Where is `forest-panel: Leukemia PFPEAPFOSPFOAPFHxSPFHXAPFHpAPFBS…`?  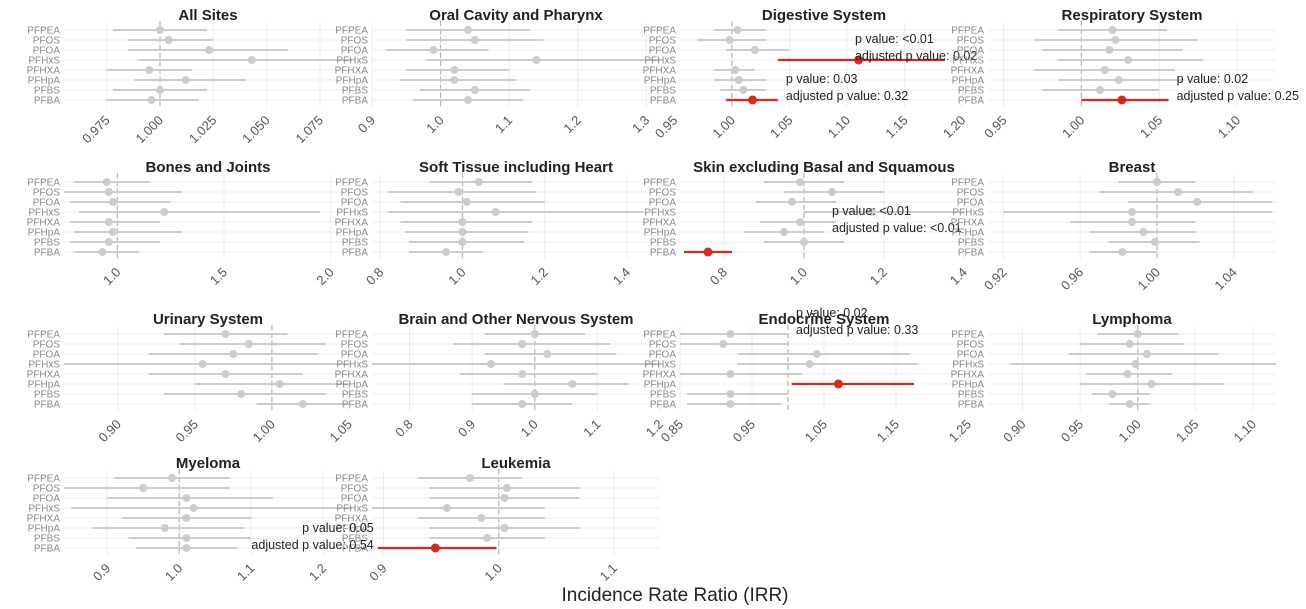 forest-panel: Leukemia PFPEAPFOSPFOAPFHxSPFHXAPFHpAPFBS… is located at coordinates (455, 519).